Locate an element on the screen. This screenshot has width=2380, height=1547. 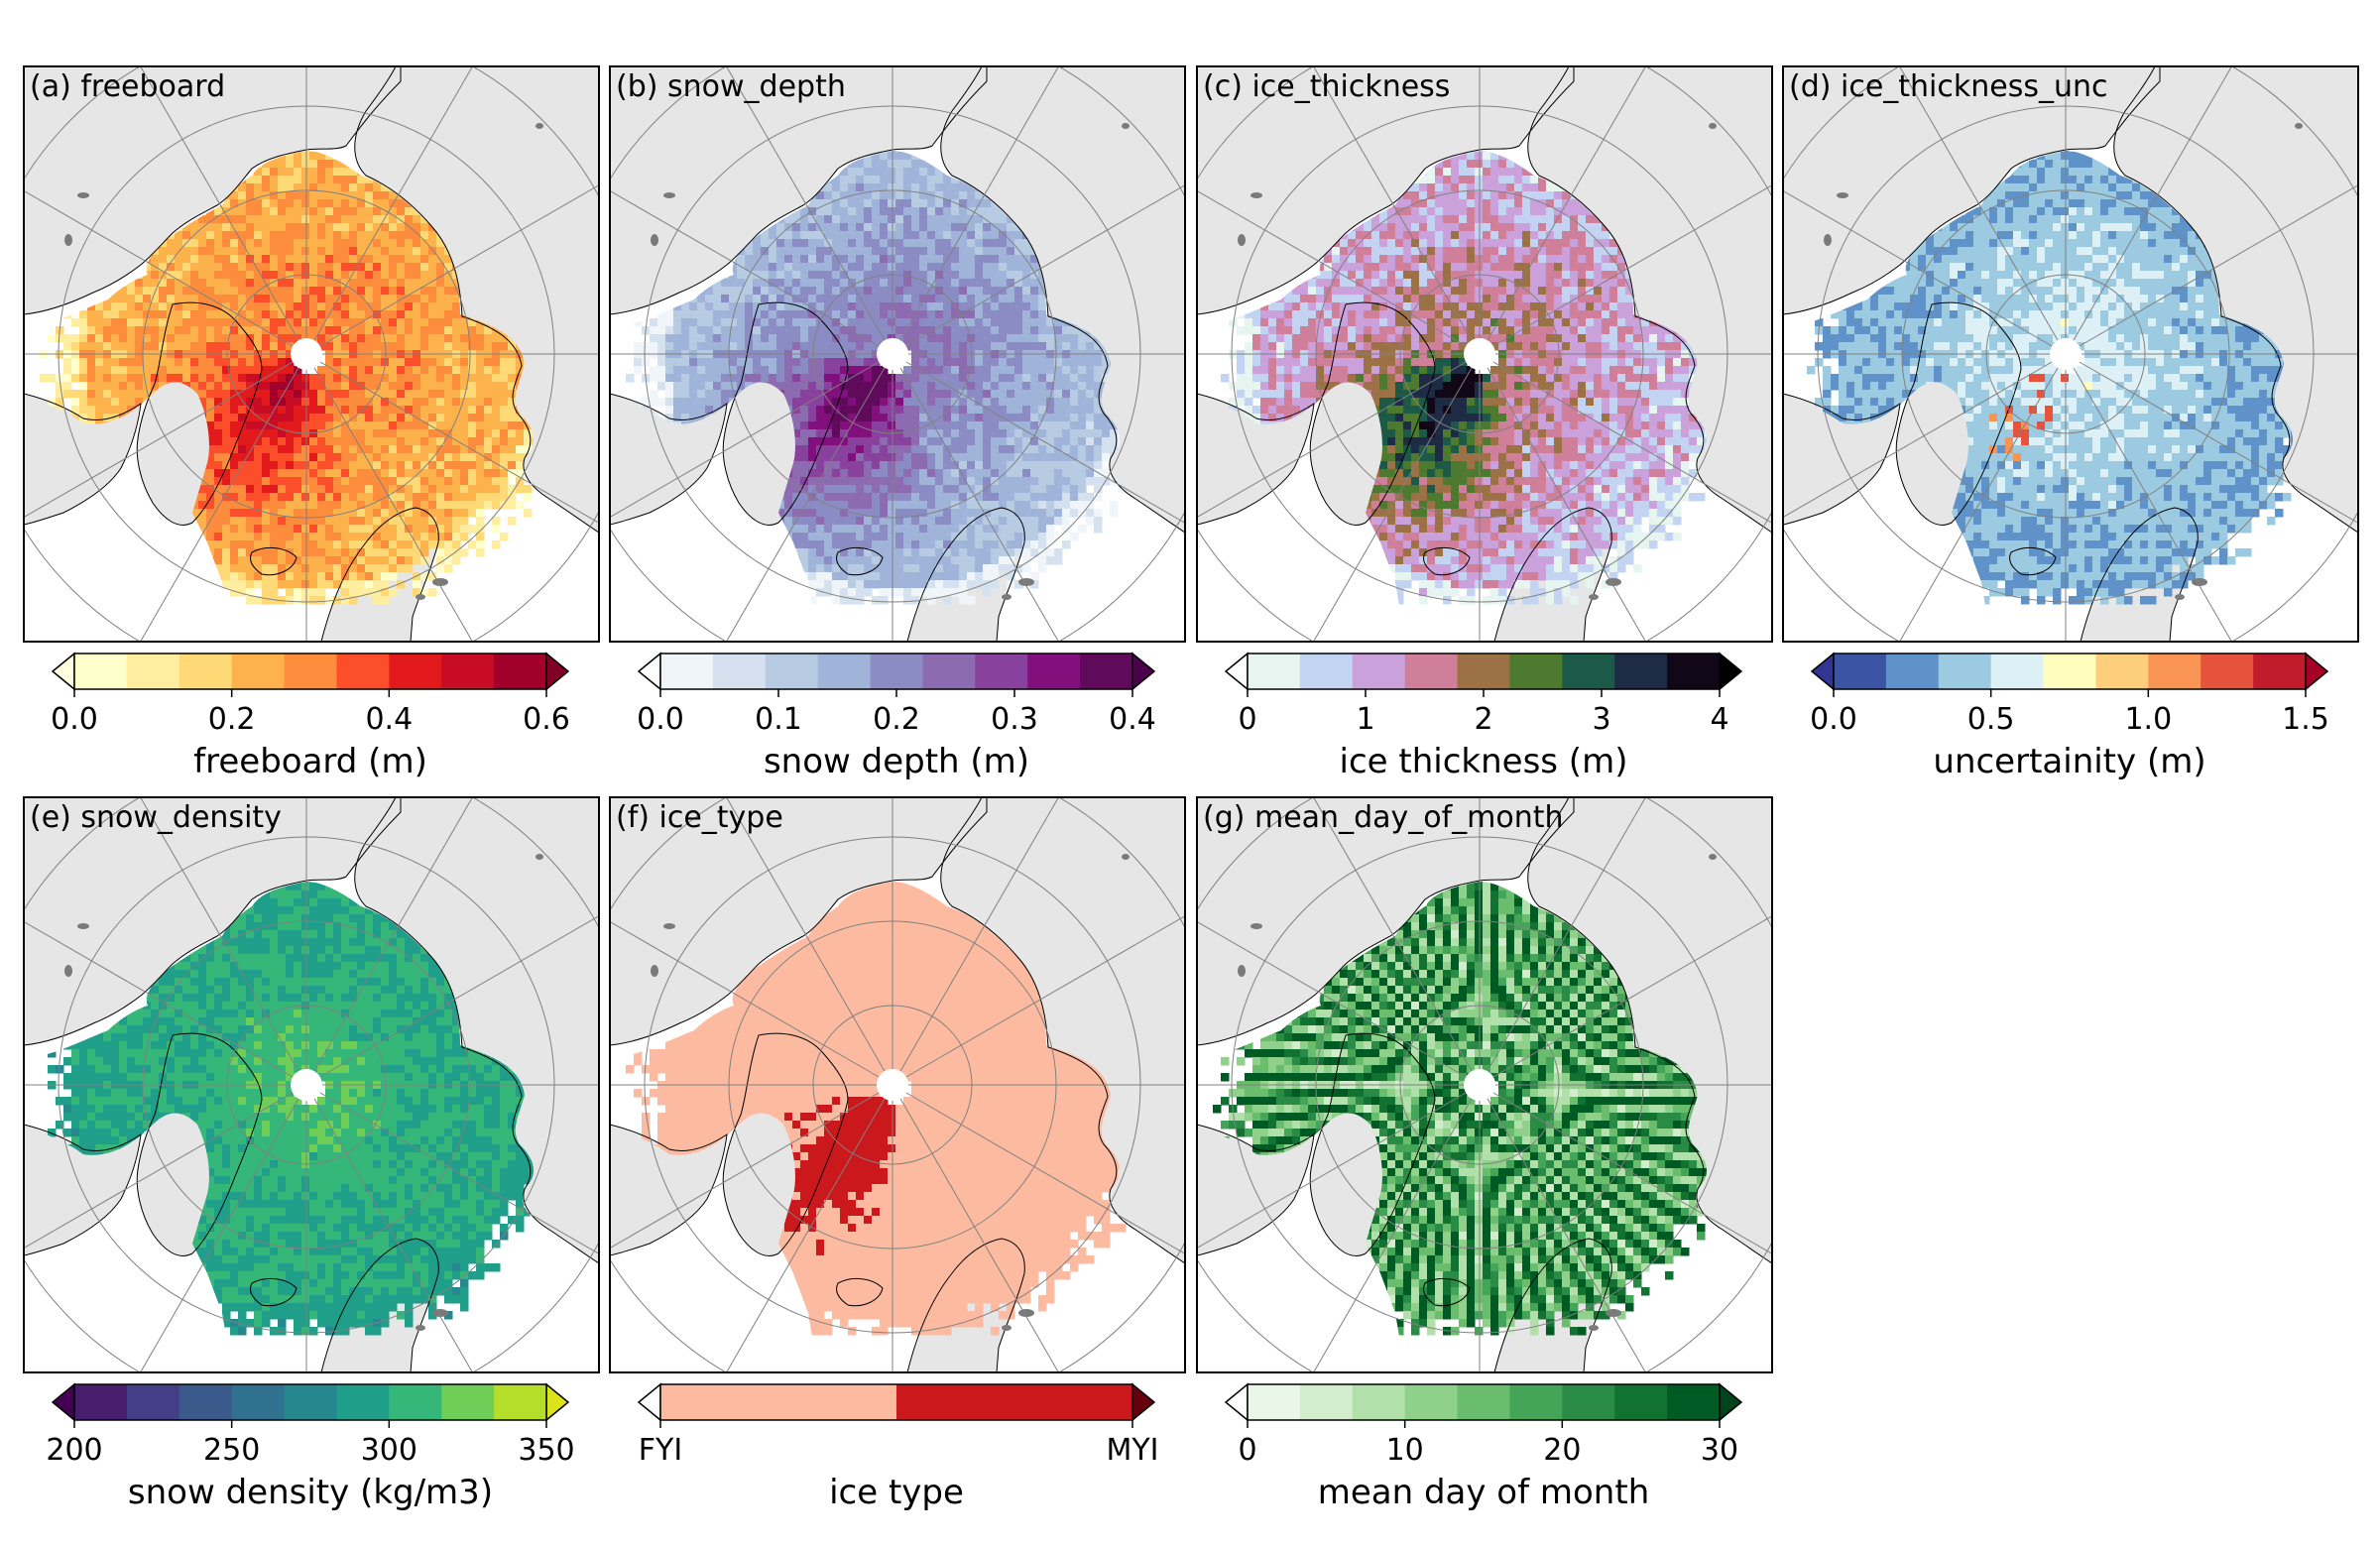
colorbar-tick-label: 3 is located at coordinates (1601, 719).